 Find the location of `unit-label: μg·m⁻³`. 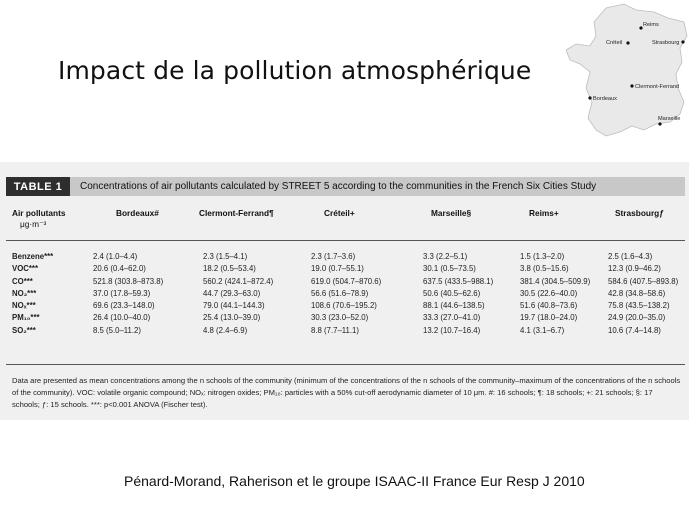

unit-label: μg·m⁻³ is located at coordinates (33, 224).